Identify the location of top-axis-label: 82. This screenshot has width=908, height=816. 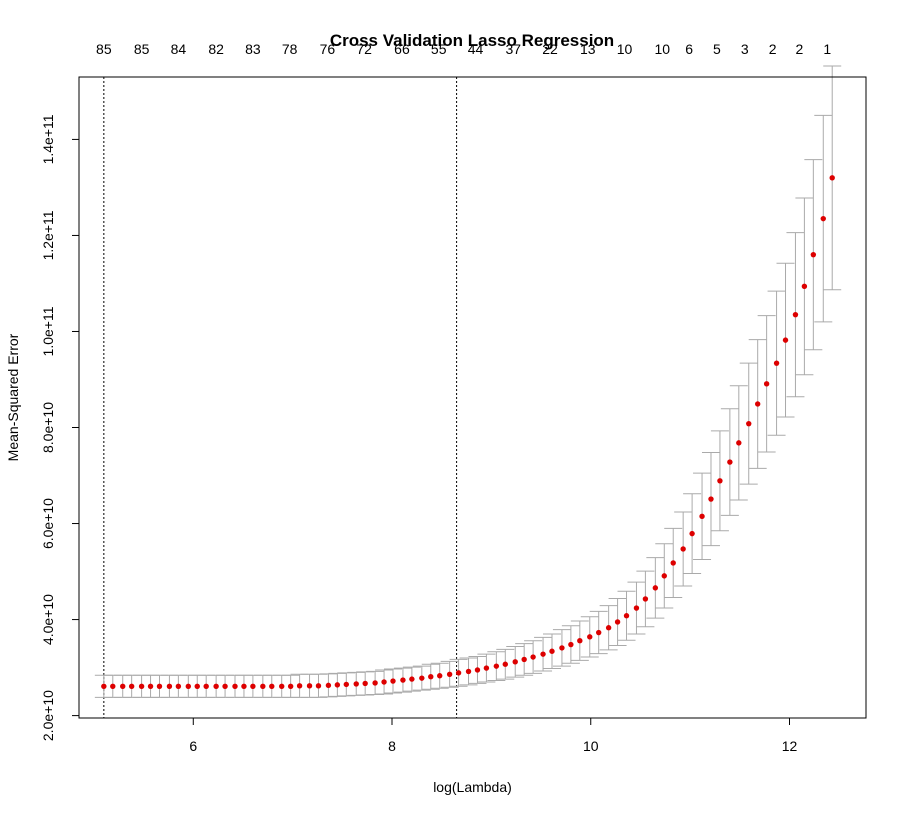
(216, 49).